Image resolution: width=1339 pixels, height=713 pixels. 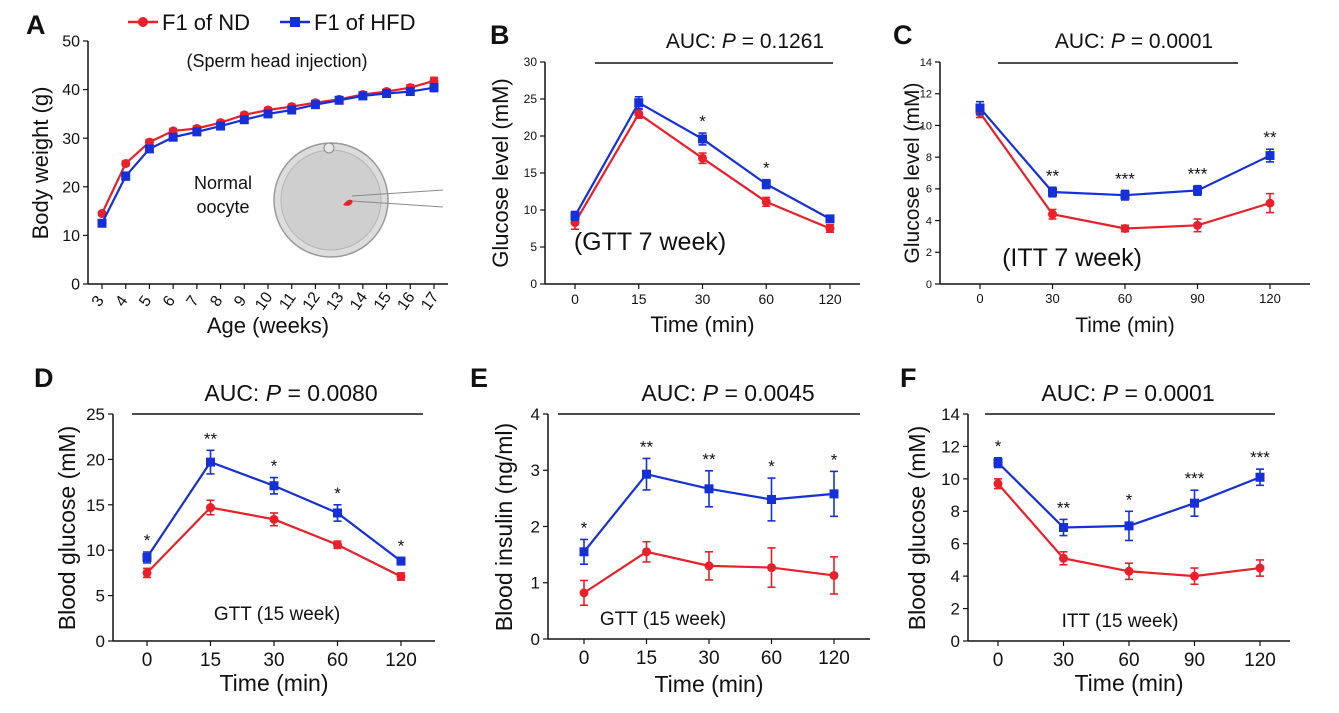 I want to click on panel-a-xtick-label: 6, so click(x=169, y=301).